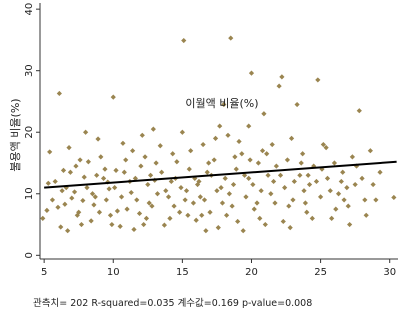  What do you see at coordinates (29, 132) in the screenshot?
I see `y-tick-label: 20` at bounding box center [29, 132].